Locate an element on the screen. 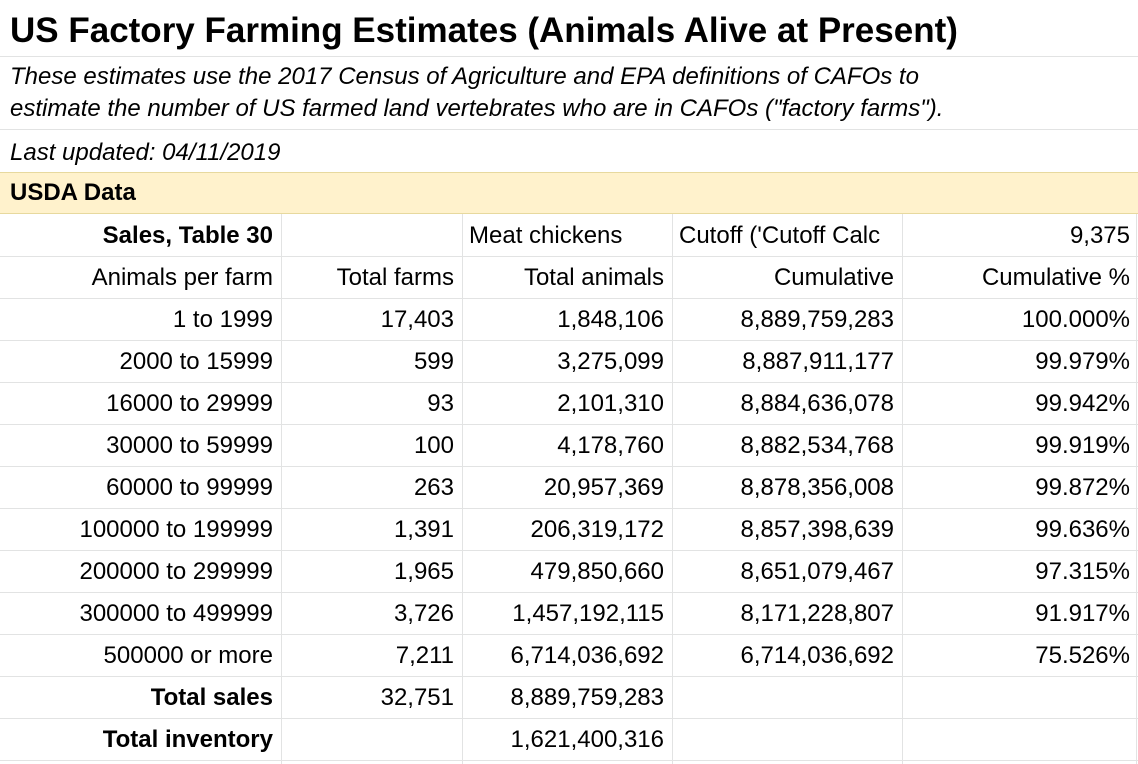 The height and width of the screenshot is (764, 1138). cutoff-value-cell: 9,375 is located at coordinates (1099, 235).